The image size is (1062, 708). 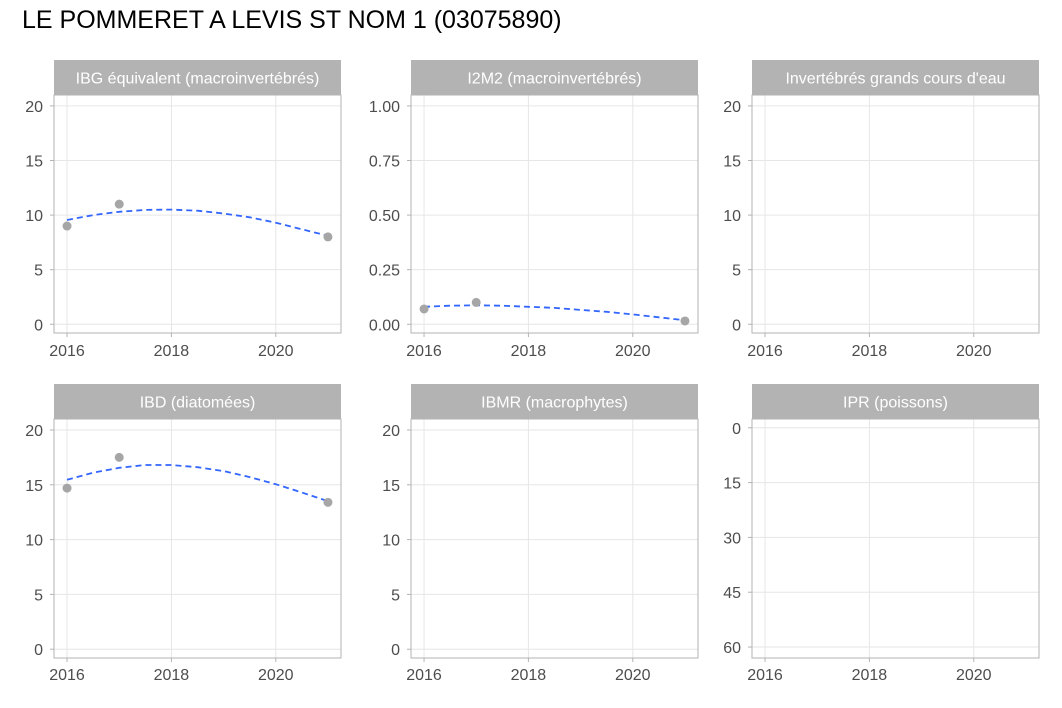 I want to click on panel-2-xtick-label-2: 2020, so click(x=633, y=351).